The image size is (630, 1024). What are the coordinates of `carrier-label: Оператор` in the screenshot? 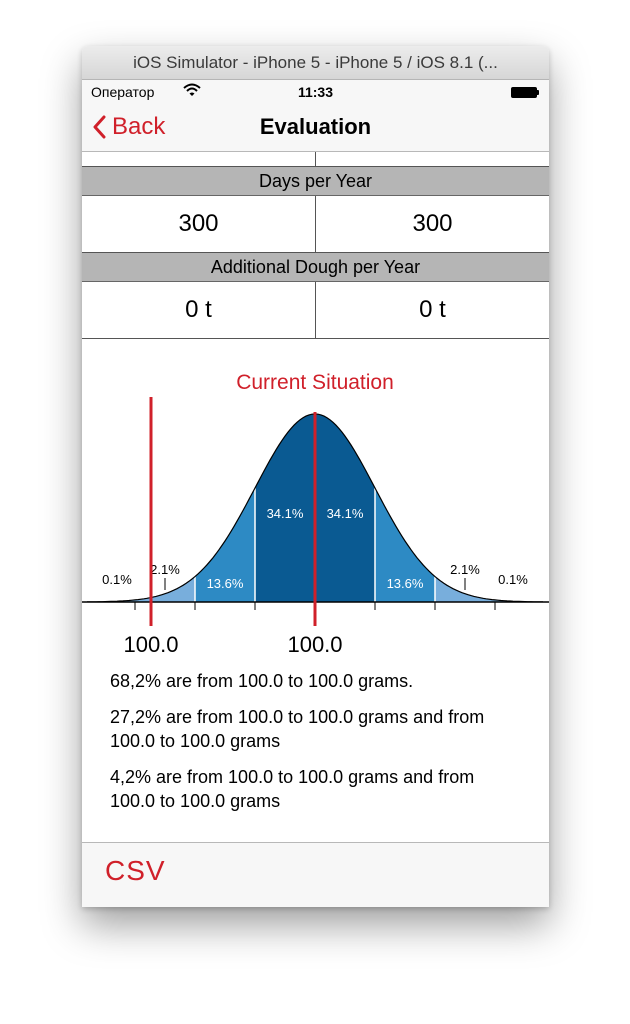 It's located at (123, 92).